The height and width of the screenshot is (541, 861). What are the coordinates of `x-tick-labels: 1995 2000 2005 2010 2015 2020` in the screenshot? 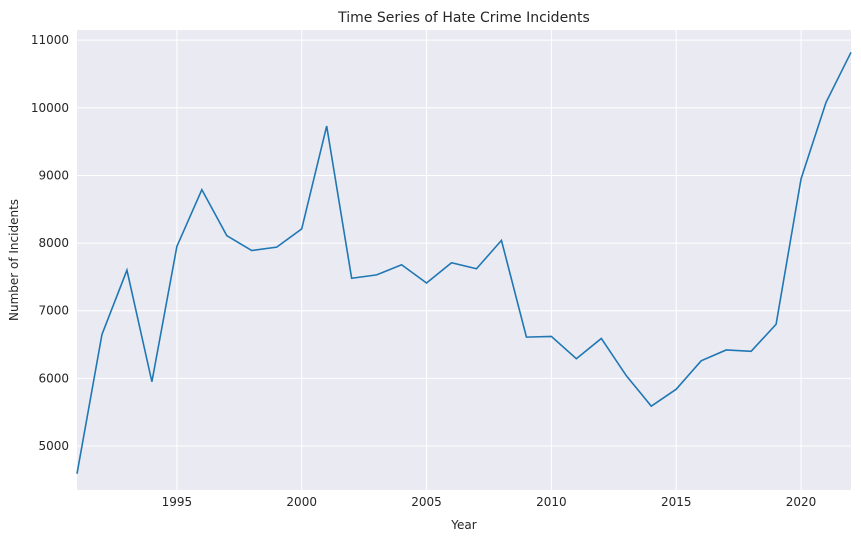 It's located at (489, 502).